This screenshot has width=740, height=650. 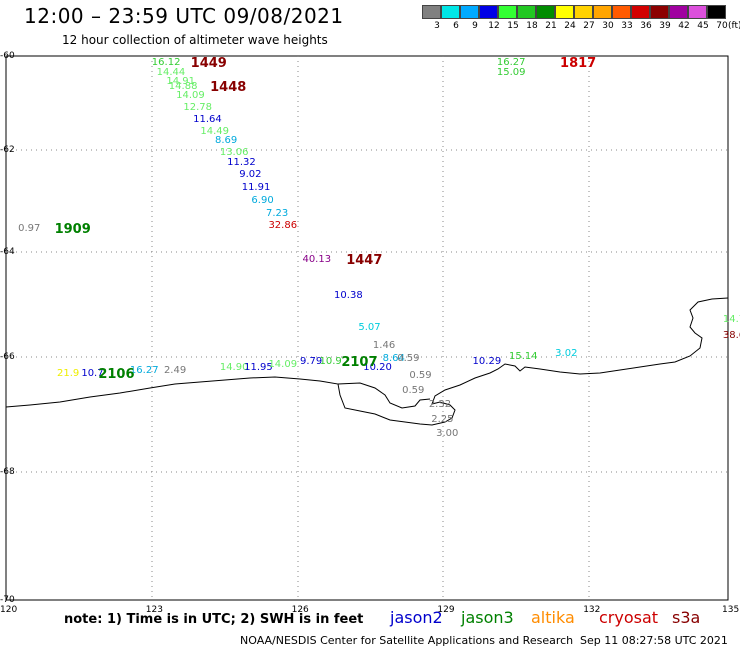 What do you see at coordinates (7, 56) in the screenshot?
I see `lat-tick-label: -60` at bounding box center [7, 56].